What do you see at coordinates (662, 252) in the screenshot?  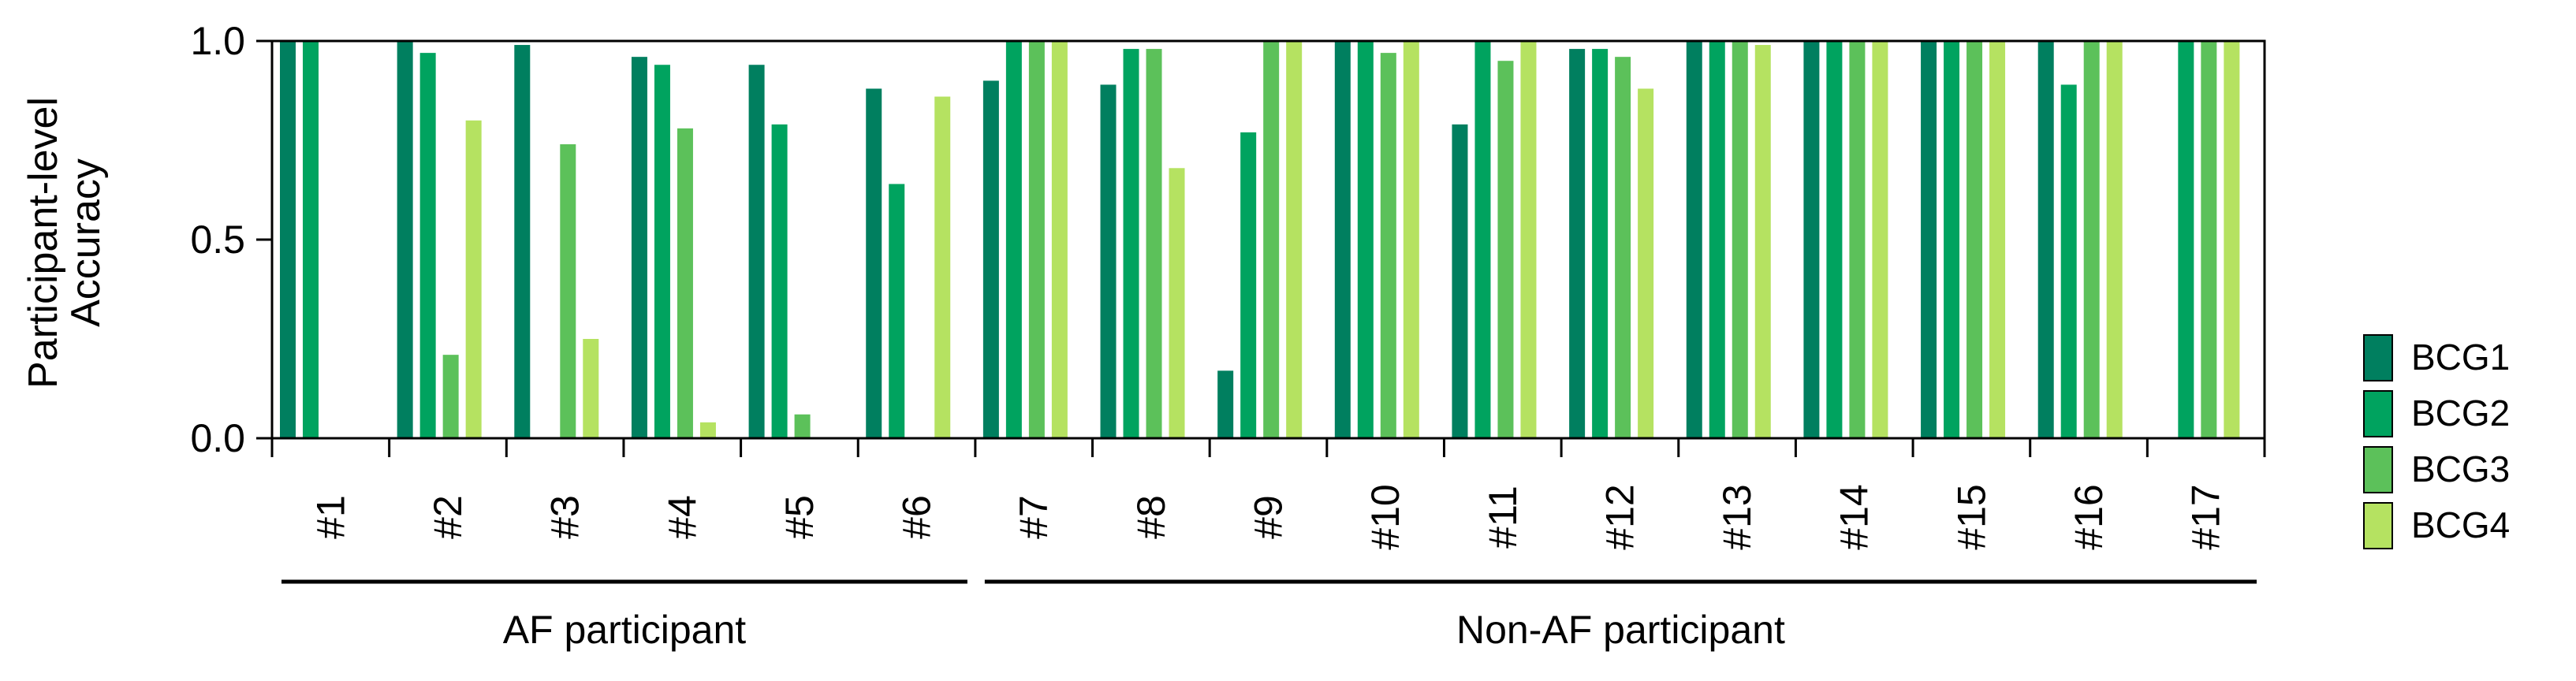 I see `bar-bcg2-p4` at bounding box center [662, 252].